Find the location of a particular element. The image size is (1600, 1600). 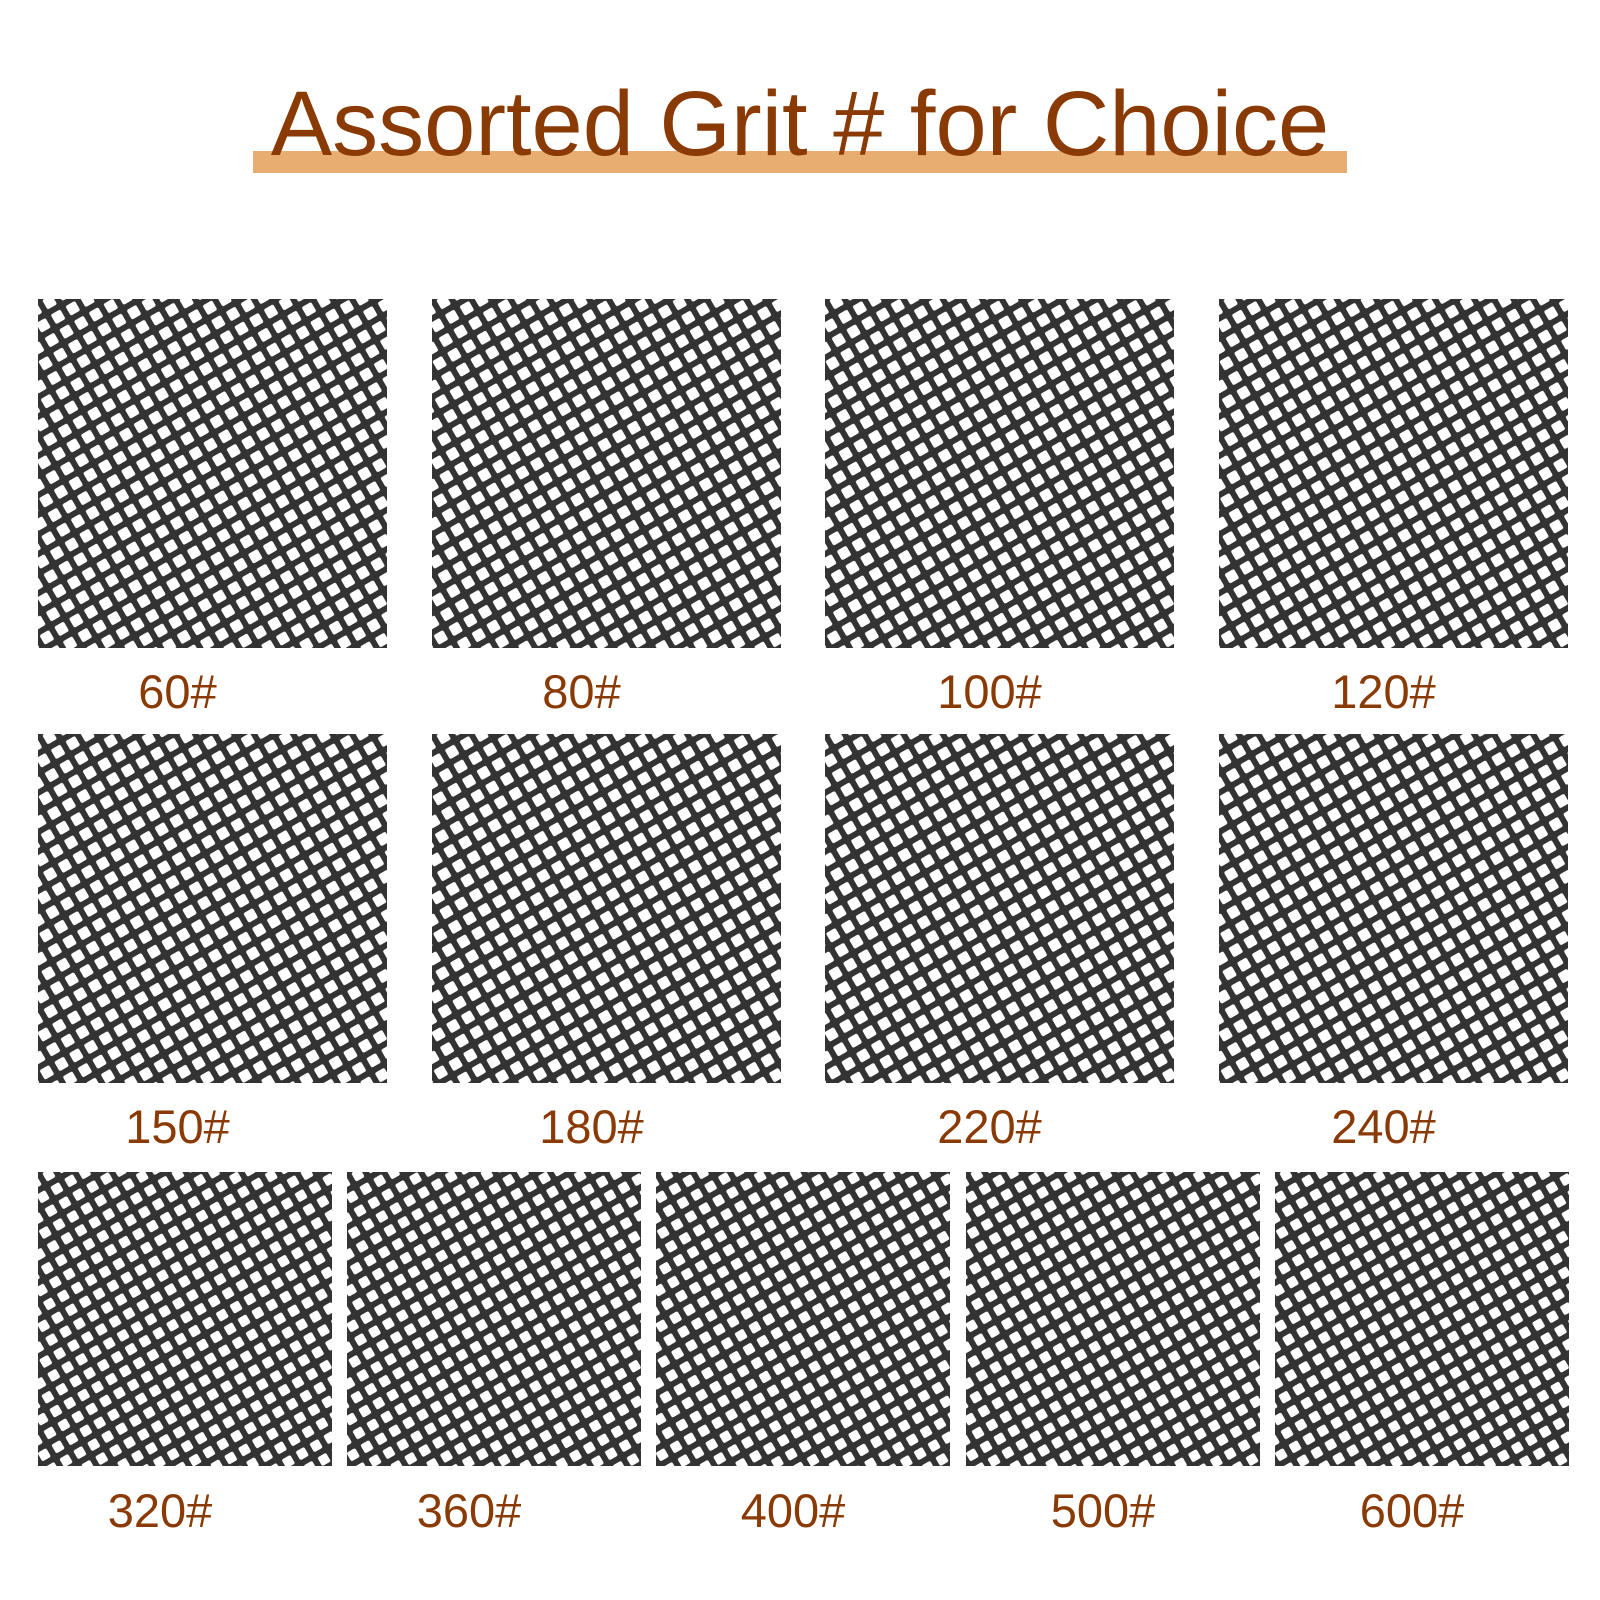

grit-label: 320# is located at coordinates (160, 1510).